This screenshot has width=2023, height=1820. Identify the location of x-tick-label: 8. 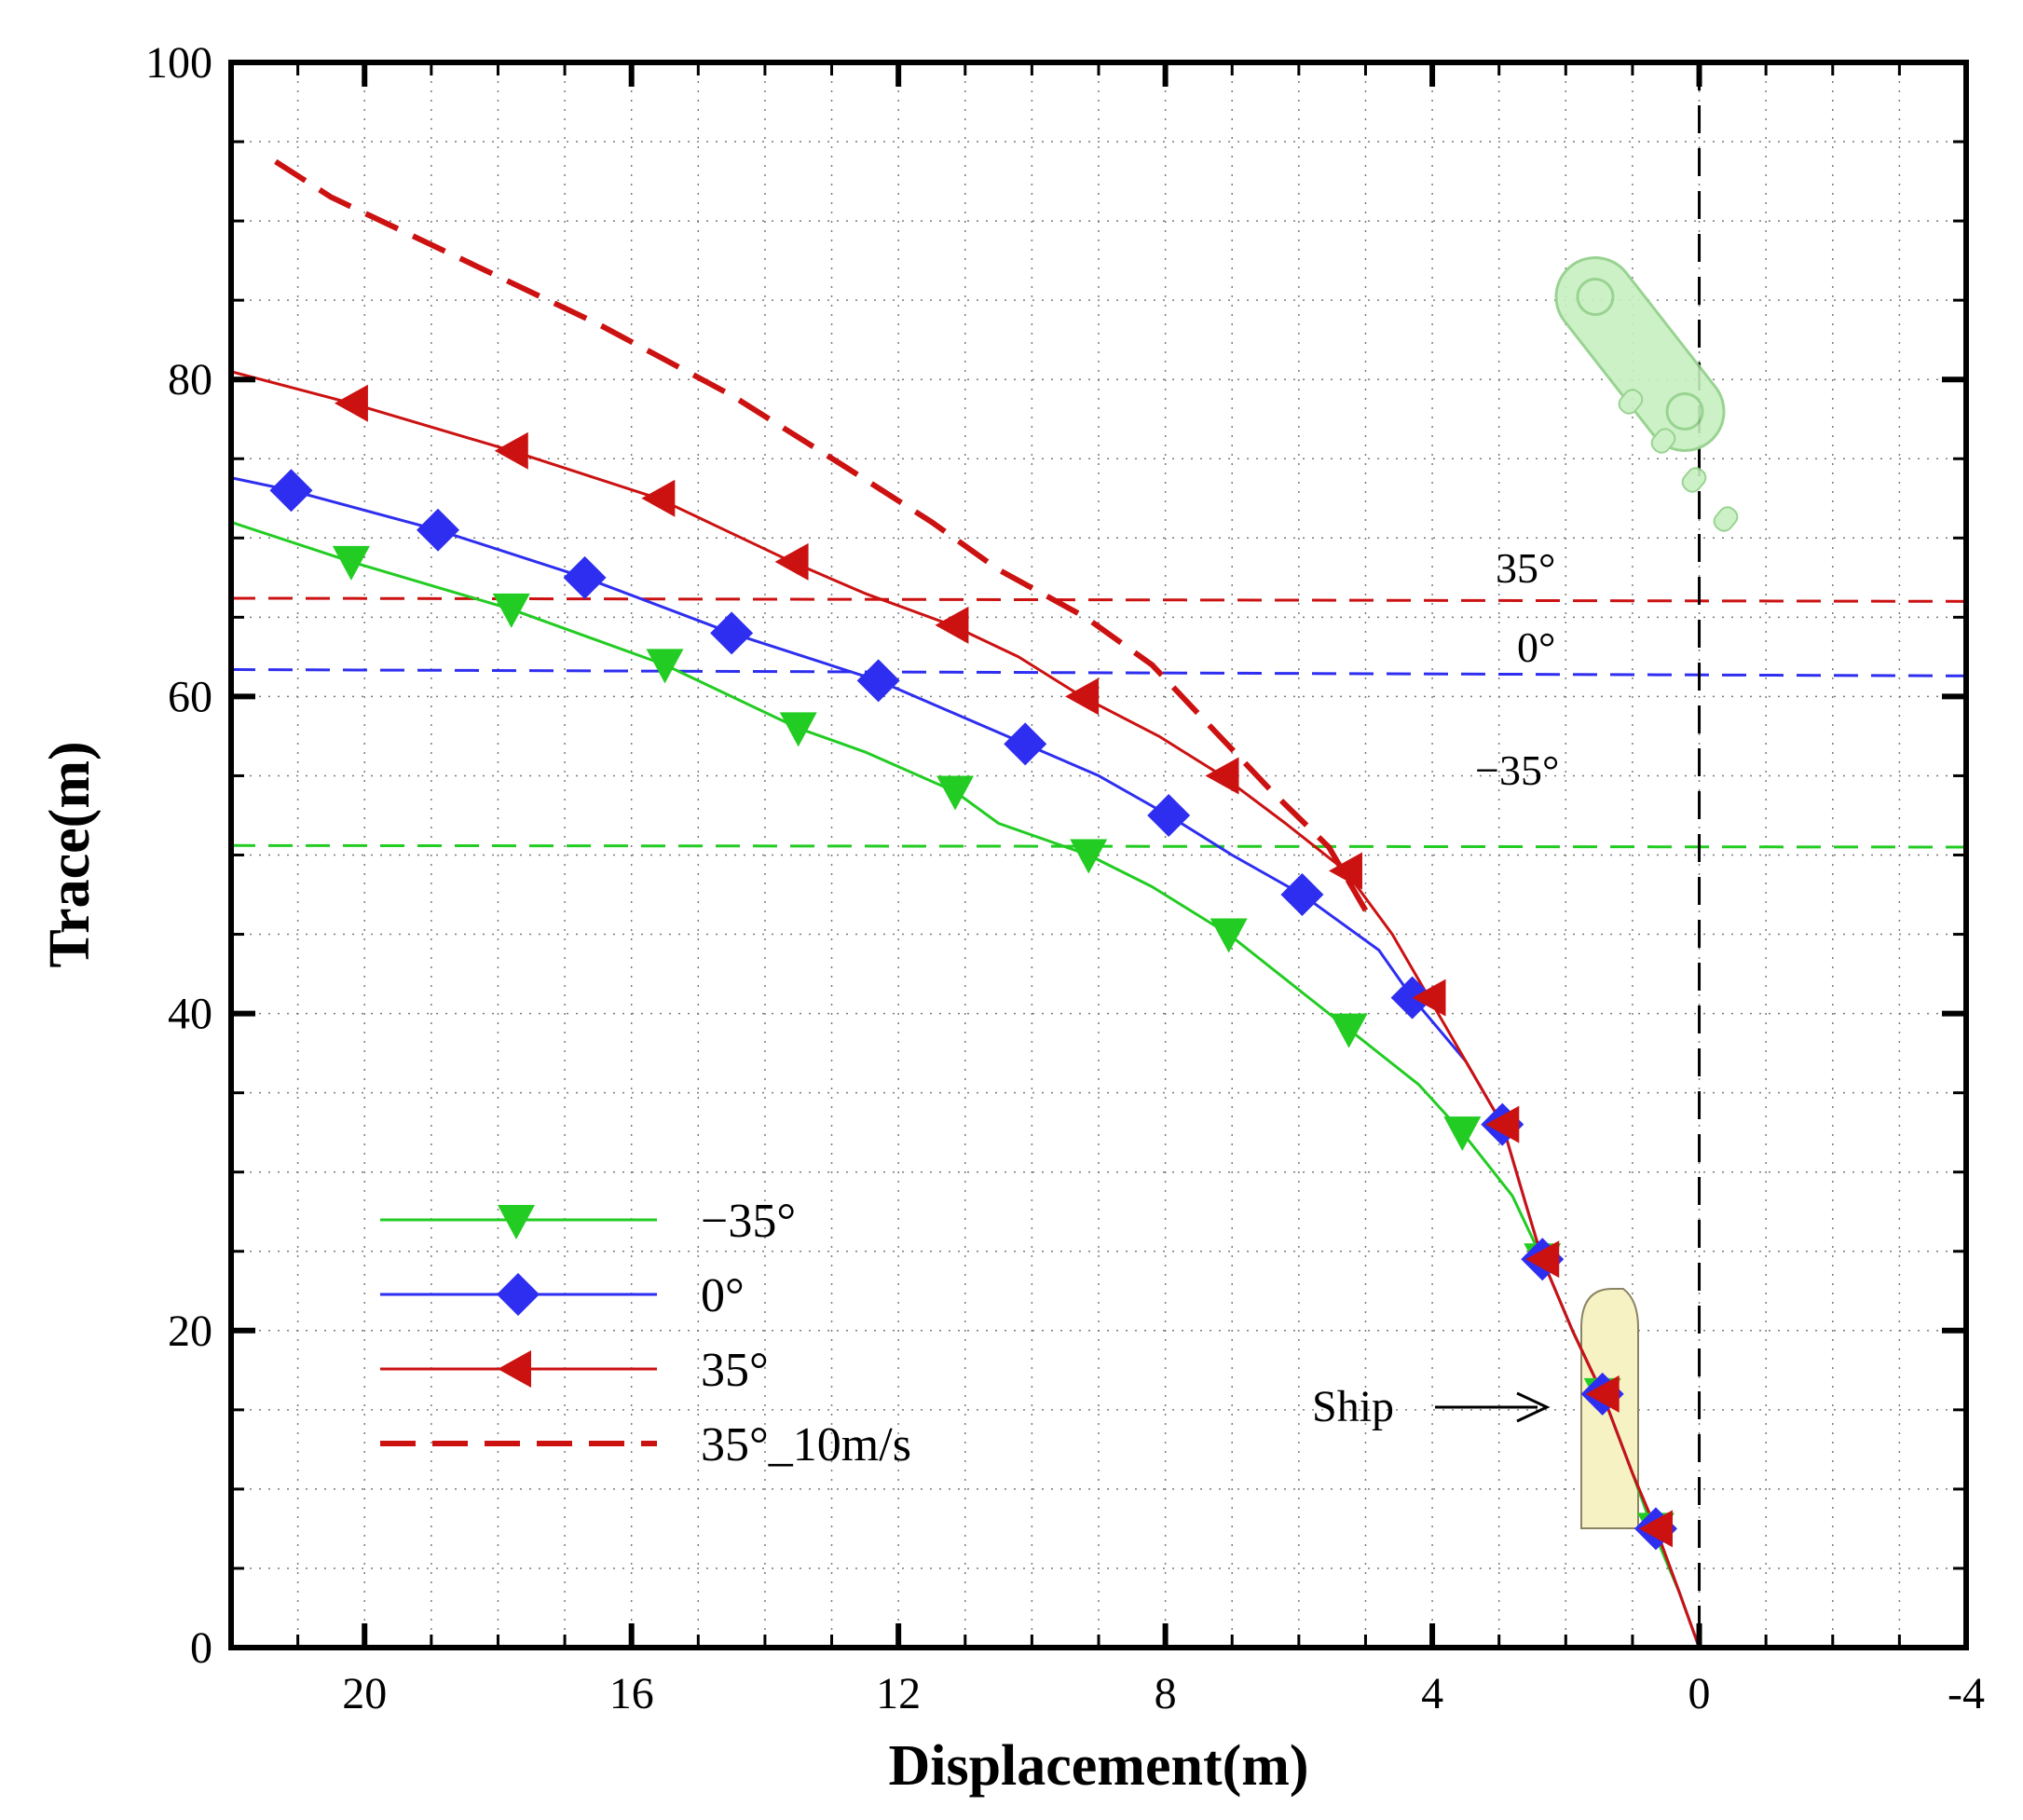
(1166, 1693).